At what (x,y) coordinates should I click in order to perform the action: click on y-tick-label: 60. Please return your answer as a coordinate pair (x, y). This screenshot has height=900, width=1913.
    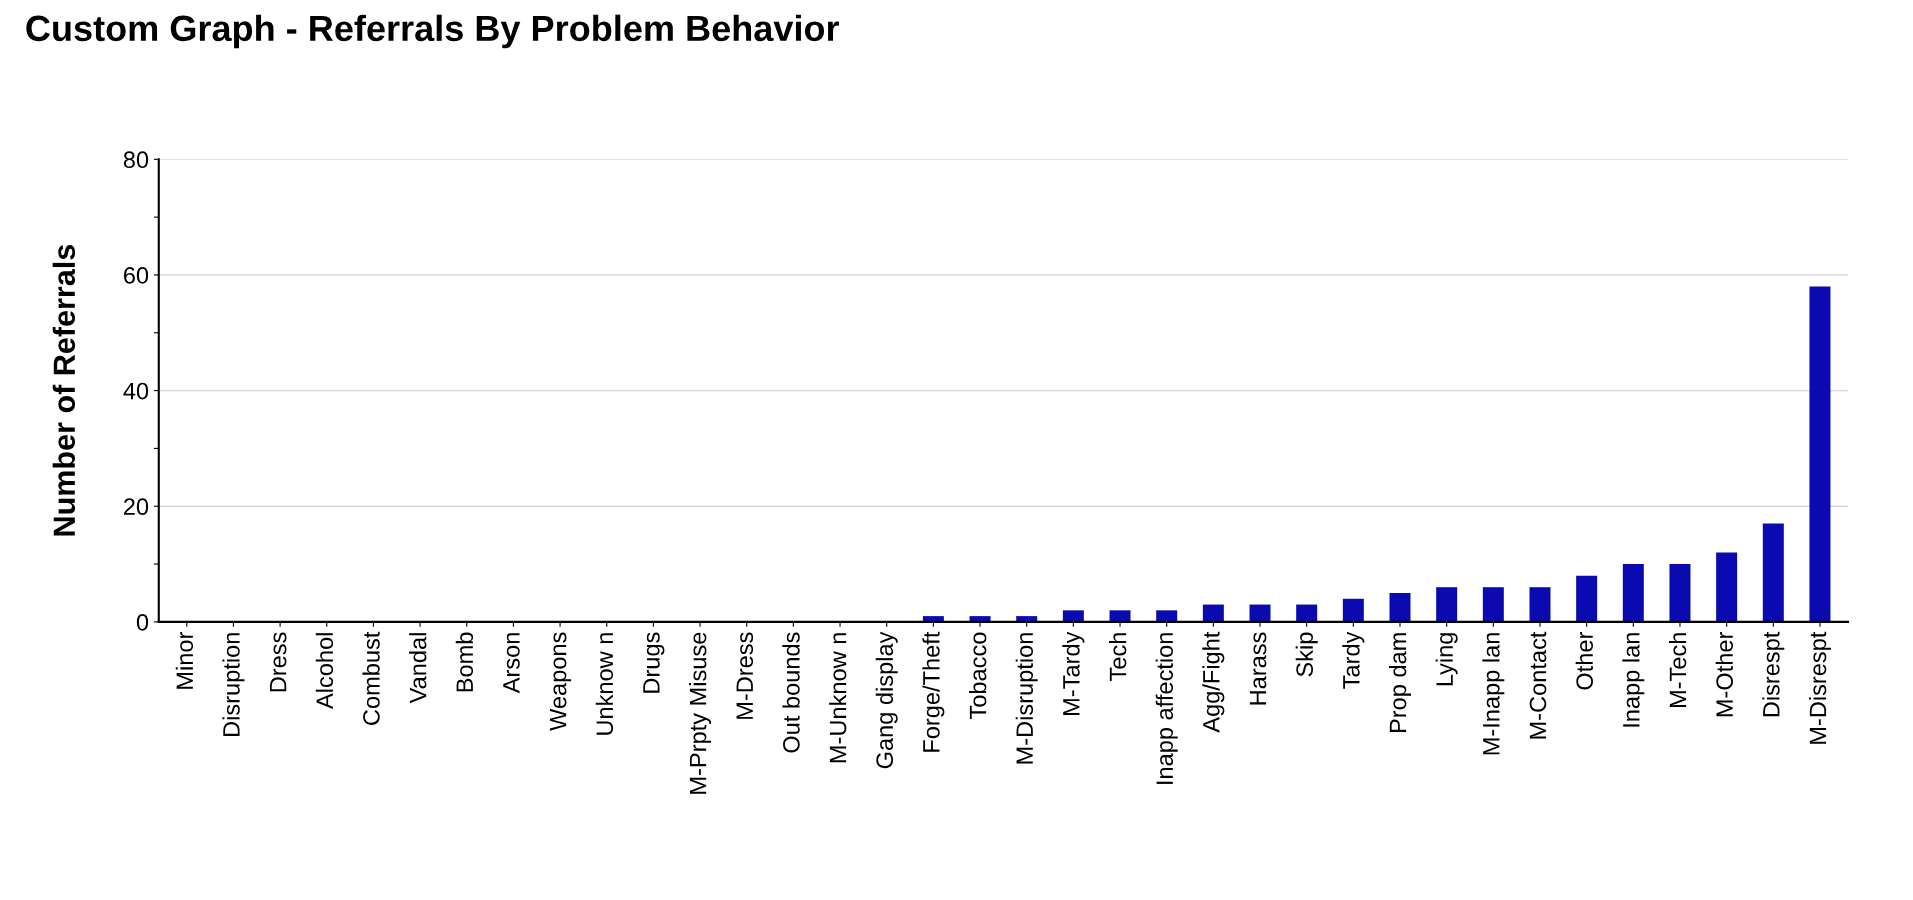
    Looking at the image, I should click on (136, 275).